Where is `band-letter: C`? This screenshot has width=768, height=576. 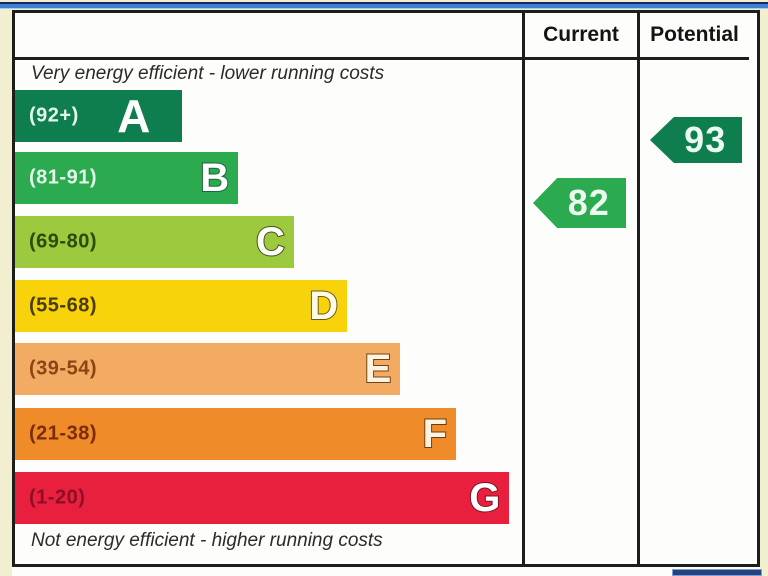 band-letter: C is located at coordinates (270, 242).